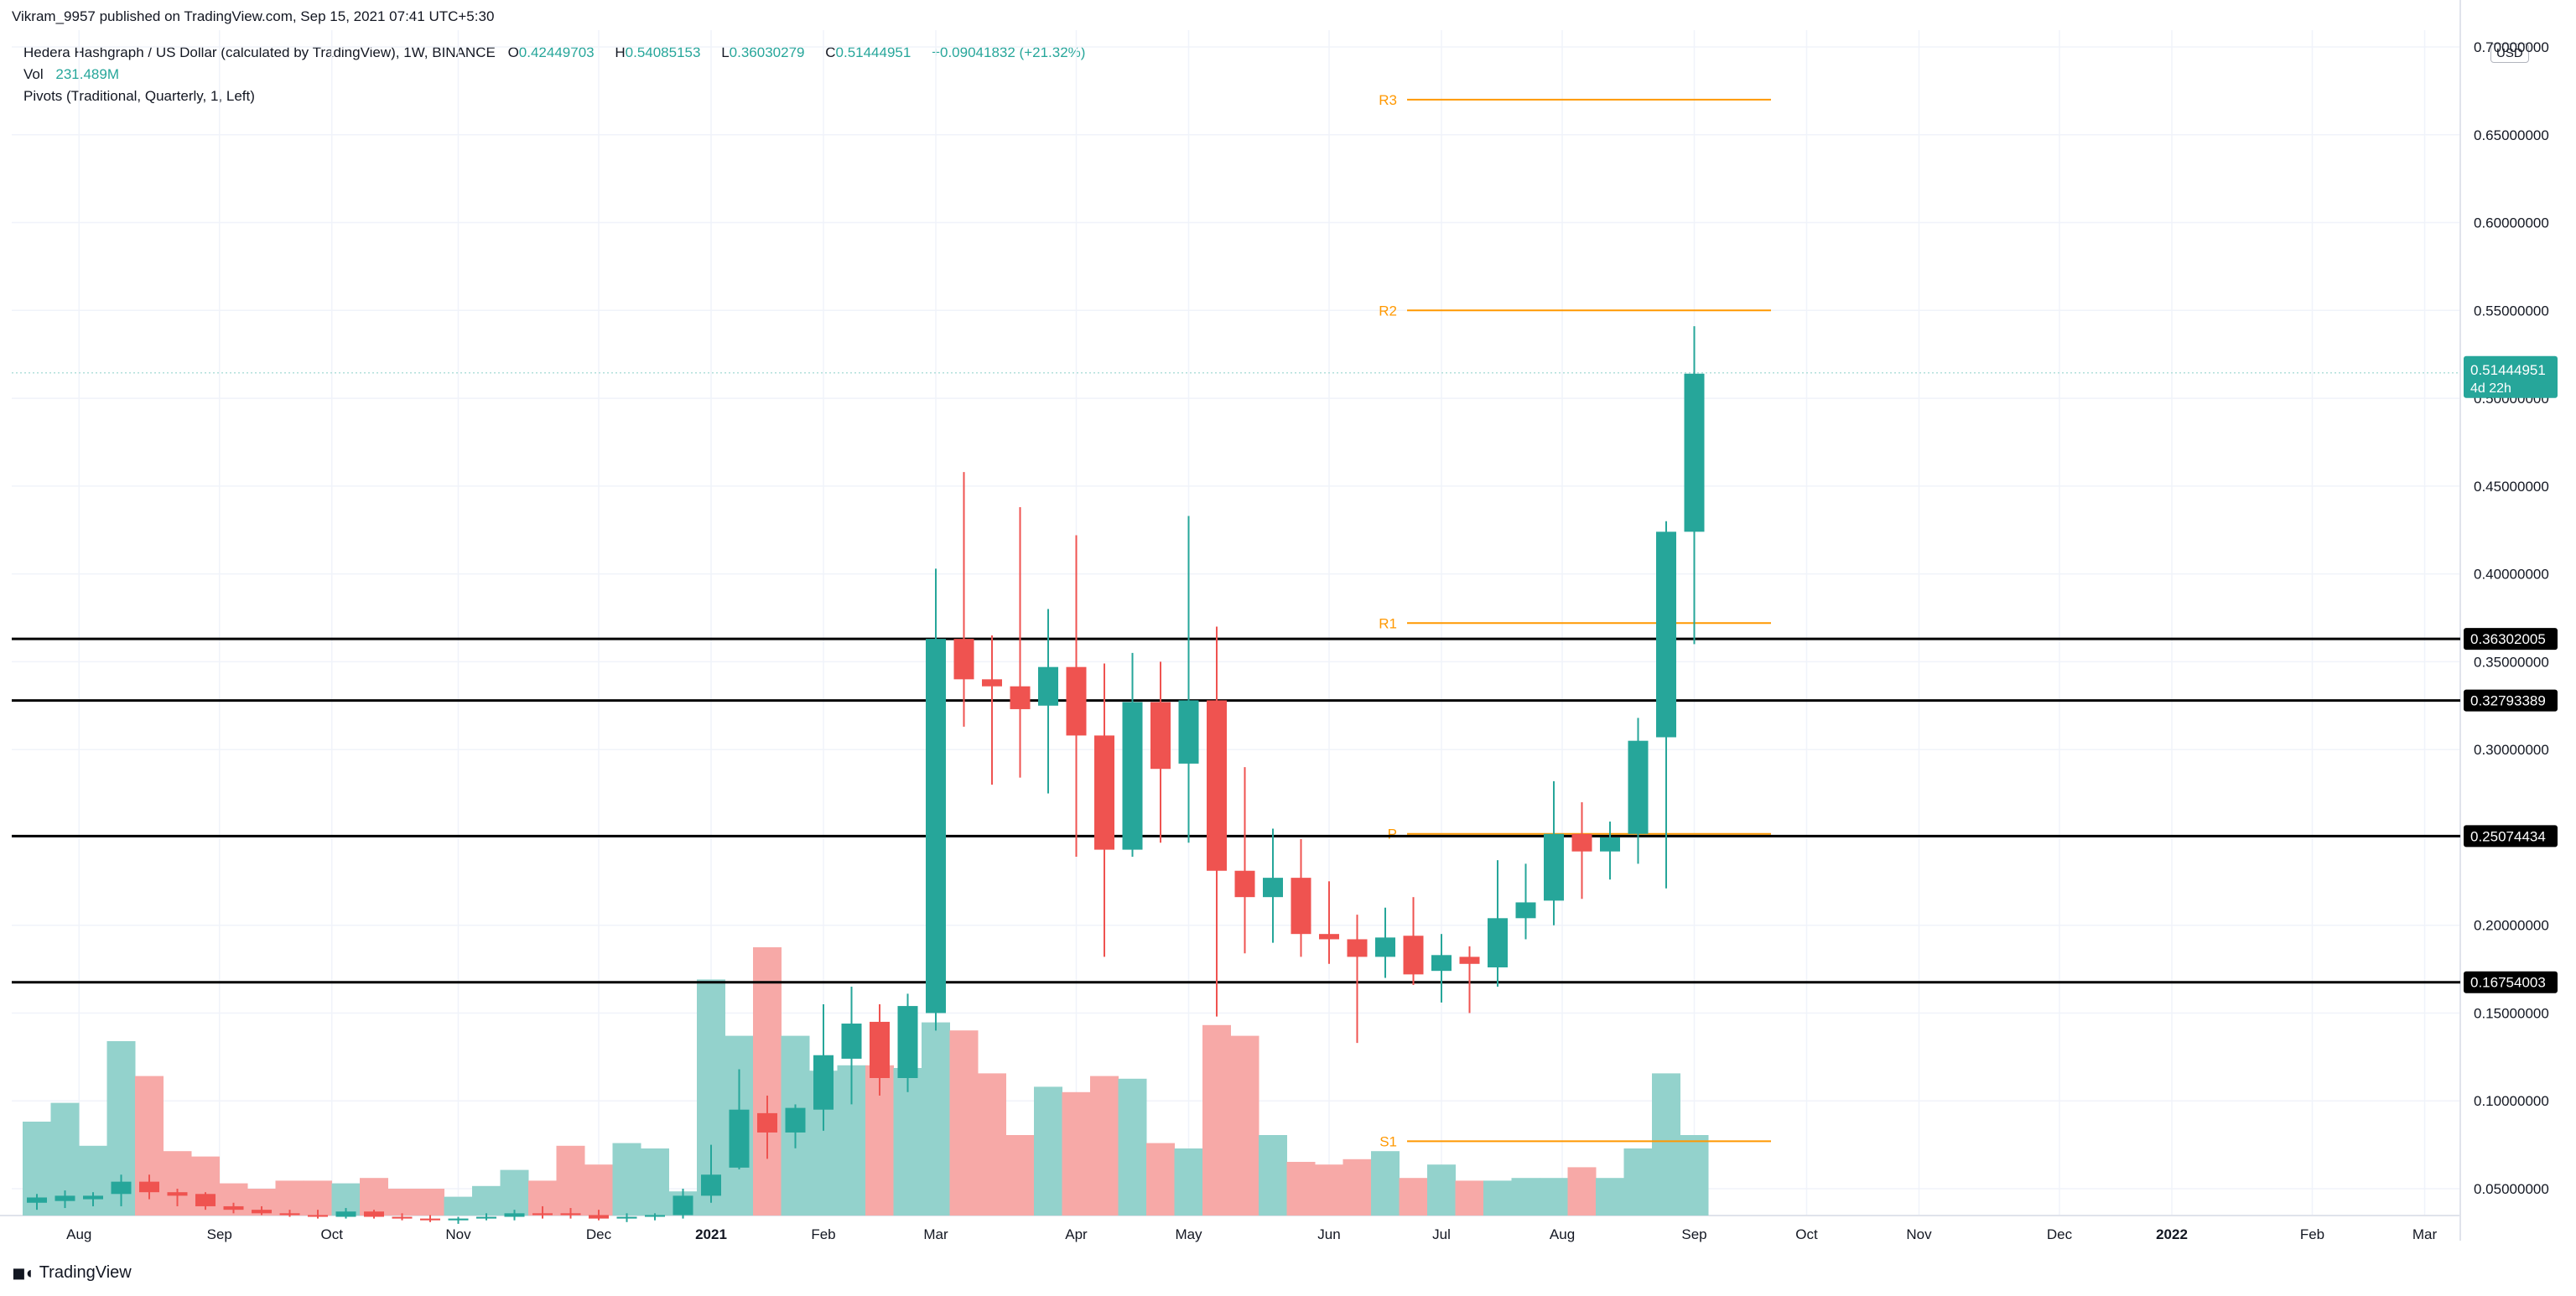  Describe the element at coordinates (33, 74) in the screenshot. I see `volume-label: Vol` at that location.